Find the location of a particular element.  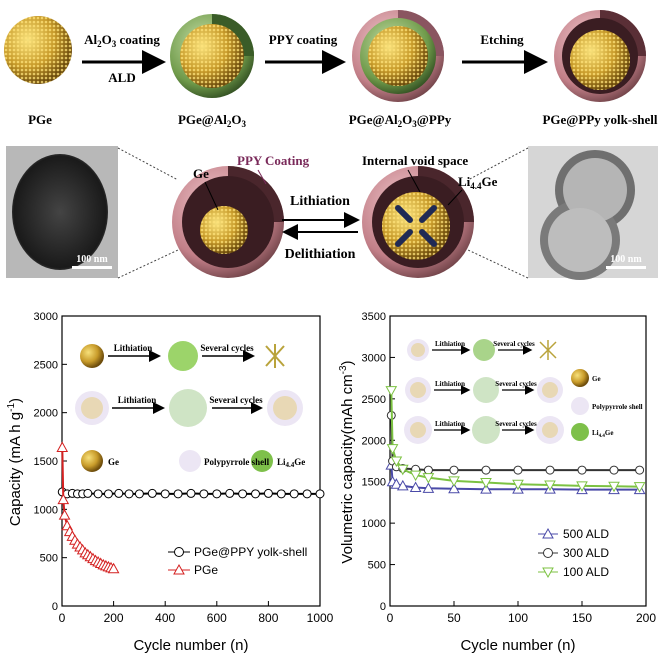

chart2-inset-step1c: Lithiation is located at coordinates (450, 424).